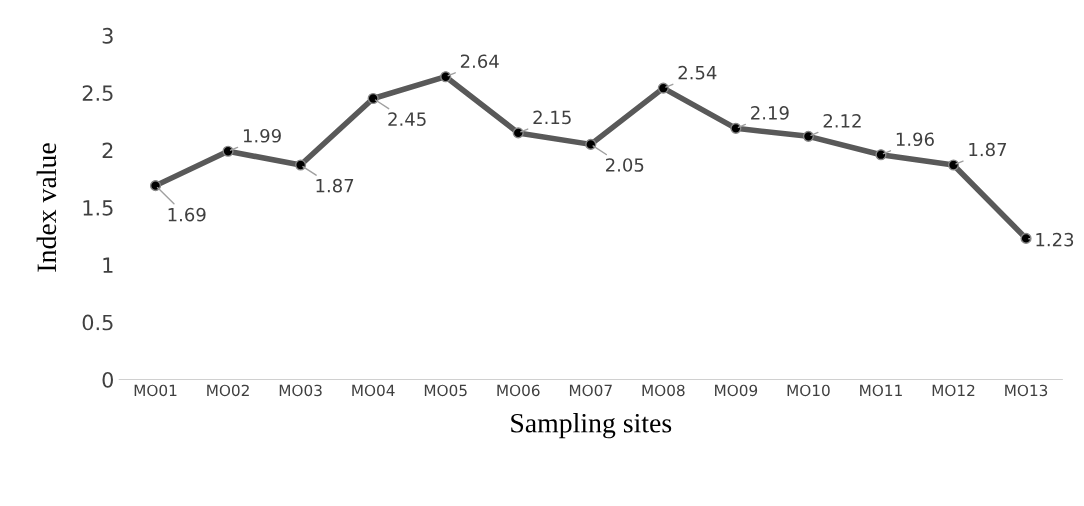 The width and height of the screenshot is (1084, 506). I want to click on y-tick-label: 2, so click(107, 150).